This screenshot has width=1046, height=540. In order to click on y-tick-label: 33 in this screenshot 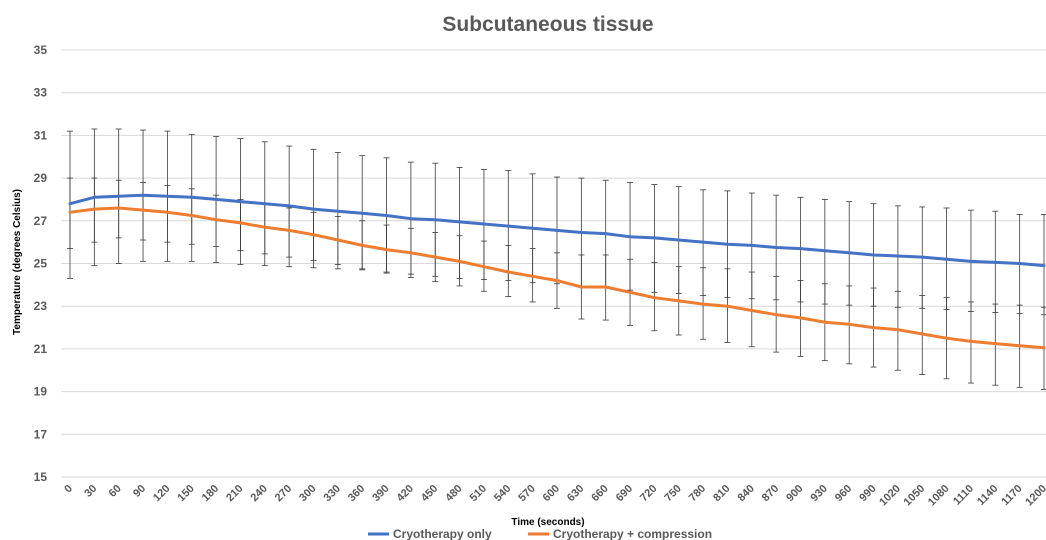, I will do `click(41, 93)`.